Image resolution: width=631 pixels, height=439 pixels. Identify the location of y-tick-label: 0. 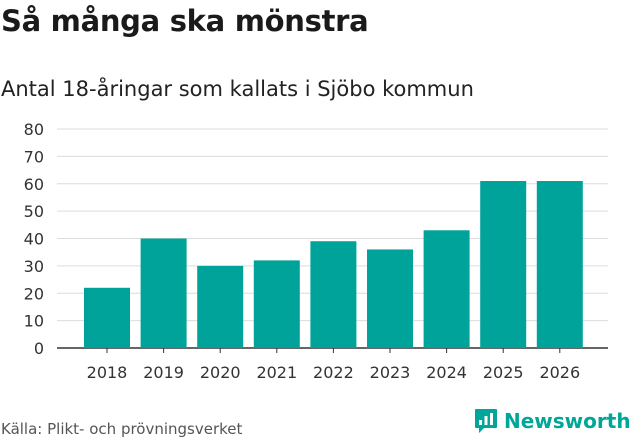
(39, 348).